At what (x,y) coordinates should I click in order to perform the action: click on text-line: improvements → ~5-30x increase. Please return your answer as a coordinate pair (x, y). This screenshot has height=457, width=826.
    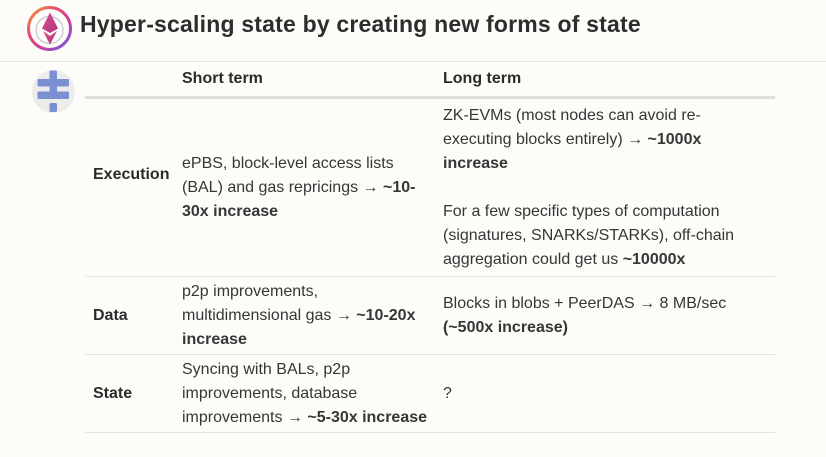
    Looking at the image, I should click on (305, 417).